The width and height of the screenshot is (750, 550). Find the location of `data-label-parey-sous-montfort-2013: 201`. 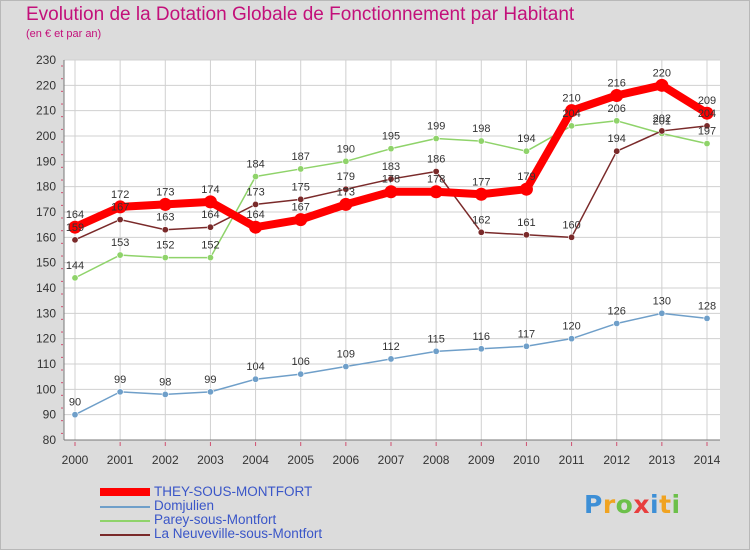

data-label-parey-sous-montfort-2013: 201 is located at coordinates (662, 121).